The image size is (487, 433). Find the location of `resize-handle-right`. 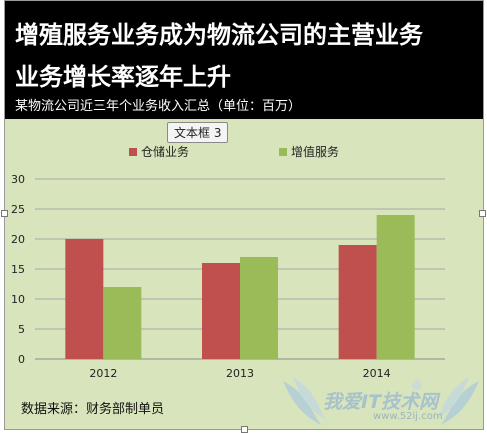

resize-handle-right is located at coordinates (482, 213).